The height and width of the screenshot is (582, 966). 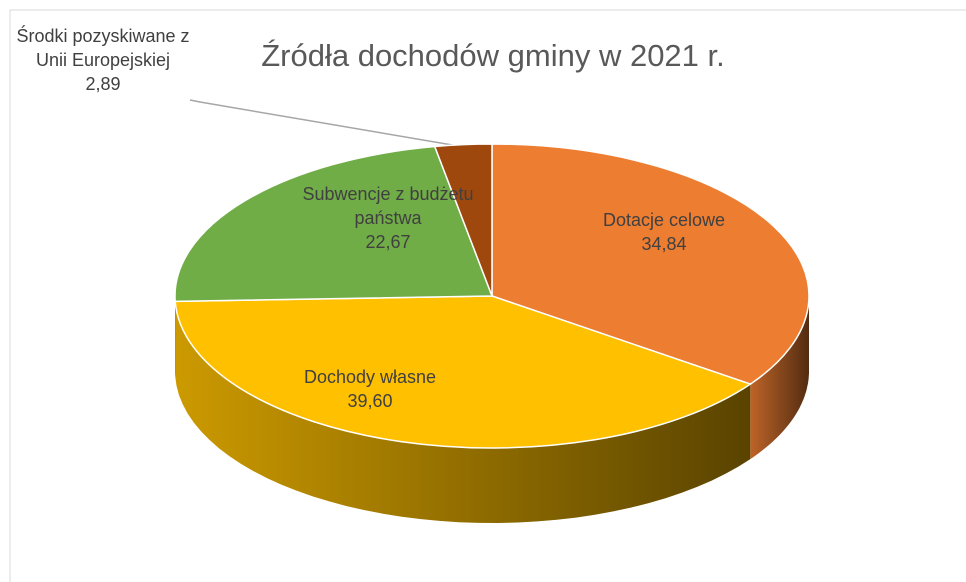 What do you see at coordinates (388, 206) in the screenshot?
I see `slice-label: Subwencje z budżetu państwa` at bounding box center [388, 206].